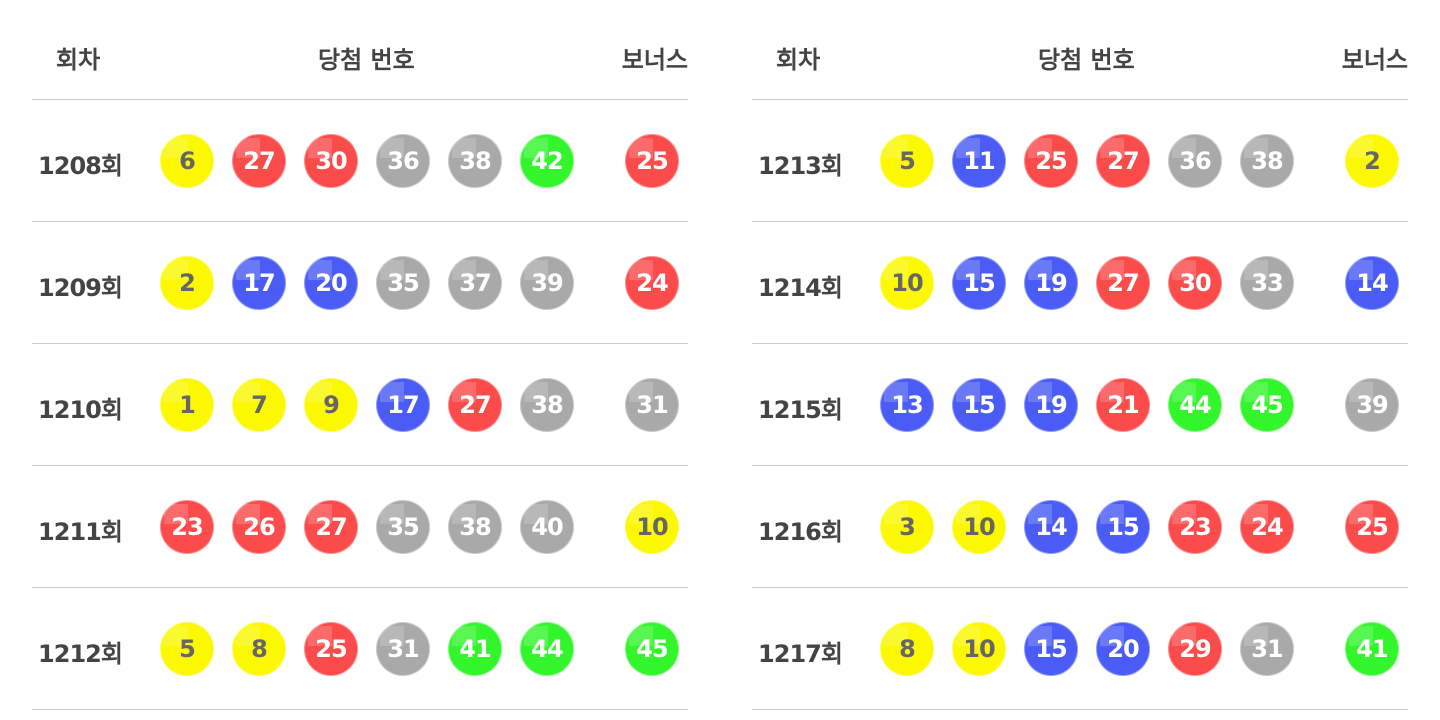 This screenshot has height=720, width=1440. I want to click on number-ball: 23, so click(187, 527).